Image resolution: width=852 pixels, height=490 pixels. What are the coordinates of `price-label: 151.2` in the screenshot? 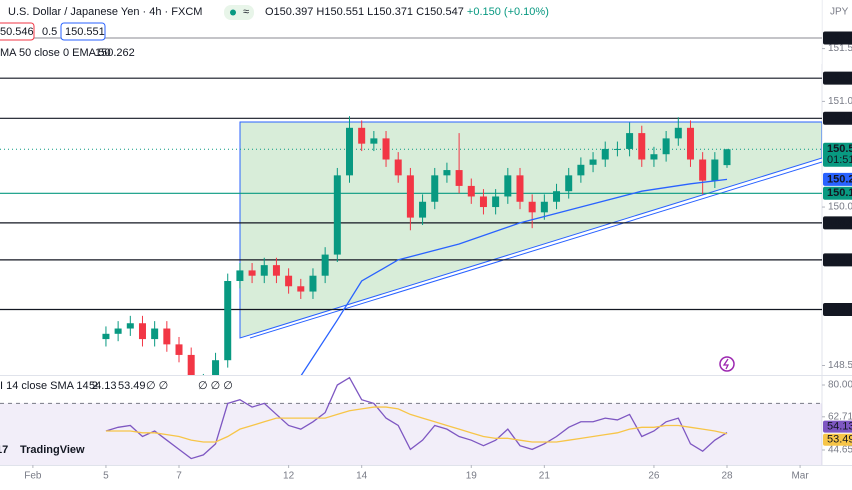 It's located at (839, 78).